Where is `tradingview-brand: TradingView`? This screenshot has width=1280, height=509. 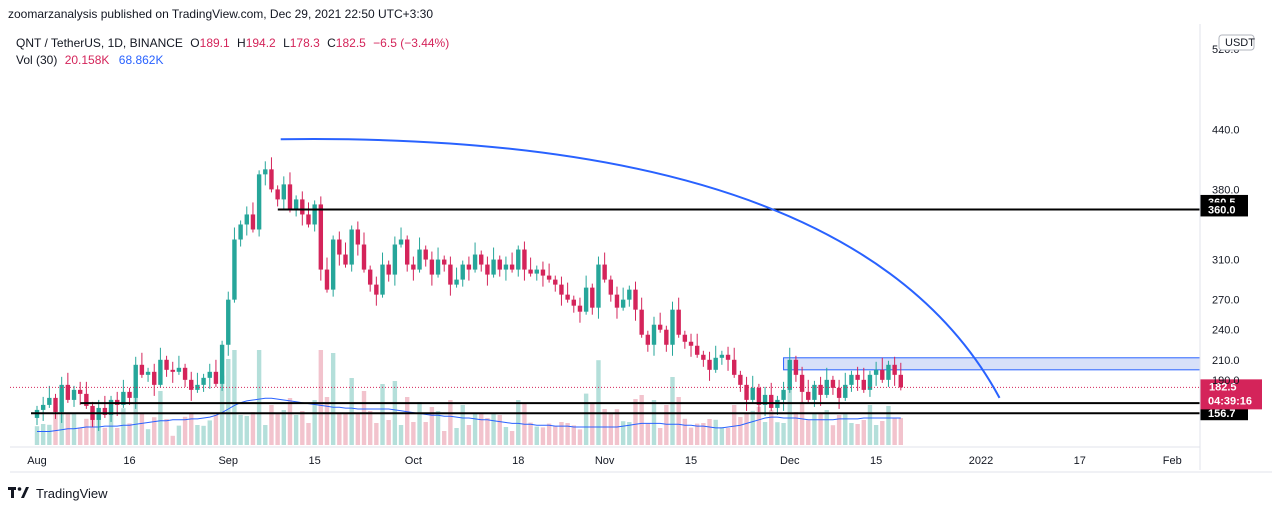
tradingview-brand: TradingView is located at coordinates (72, 493).